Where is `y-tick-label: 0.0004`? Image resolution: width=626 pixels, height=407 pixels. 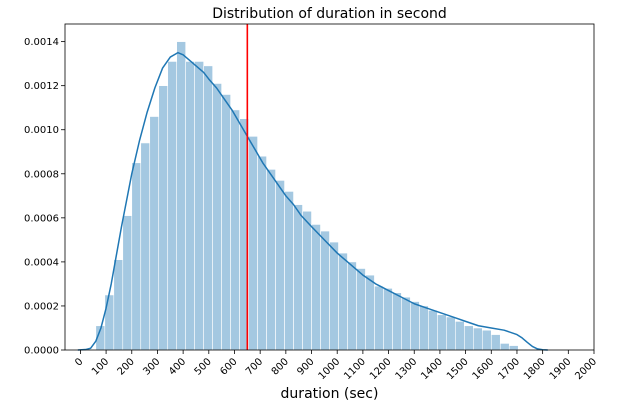
y-tick-label: 0.0004 is located at coordinates (41, 262).